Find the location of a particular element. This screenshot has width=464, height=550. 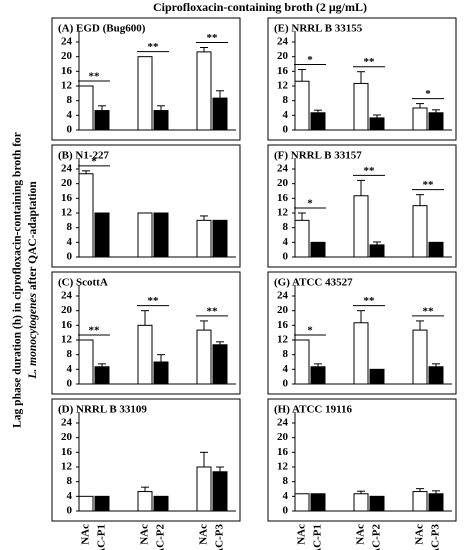

panel-title: (E) NRRL B 33155 is located at coordinates (318, 29).